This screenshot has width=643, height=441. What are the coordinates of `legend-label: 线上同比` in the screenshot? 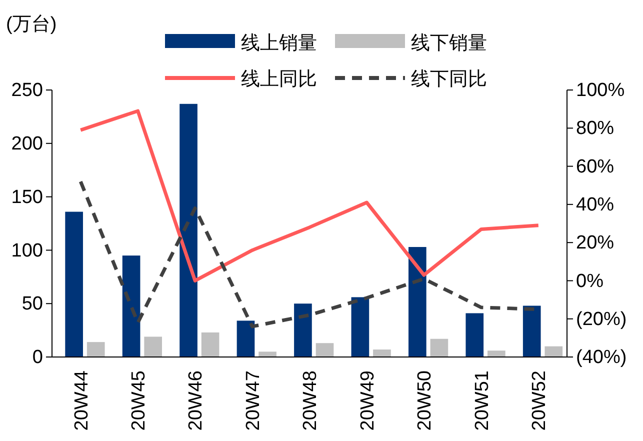 It's located at (279, 79).